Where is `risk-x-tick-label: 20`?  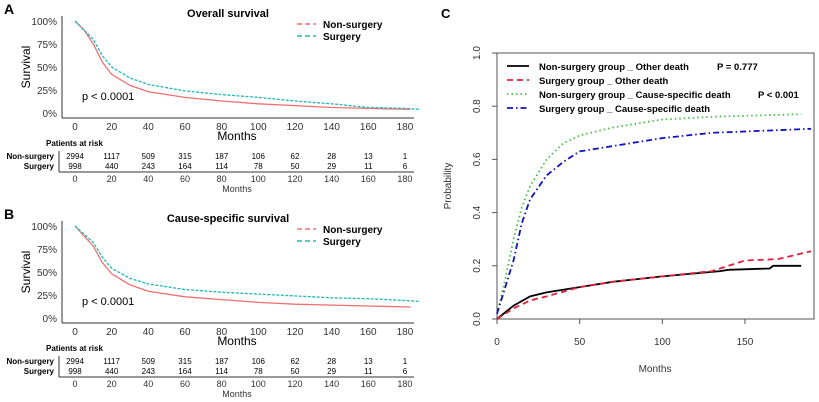 risk-x-tick-label: 20 is located at coordinates (112, 384).